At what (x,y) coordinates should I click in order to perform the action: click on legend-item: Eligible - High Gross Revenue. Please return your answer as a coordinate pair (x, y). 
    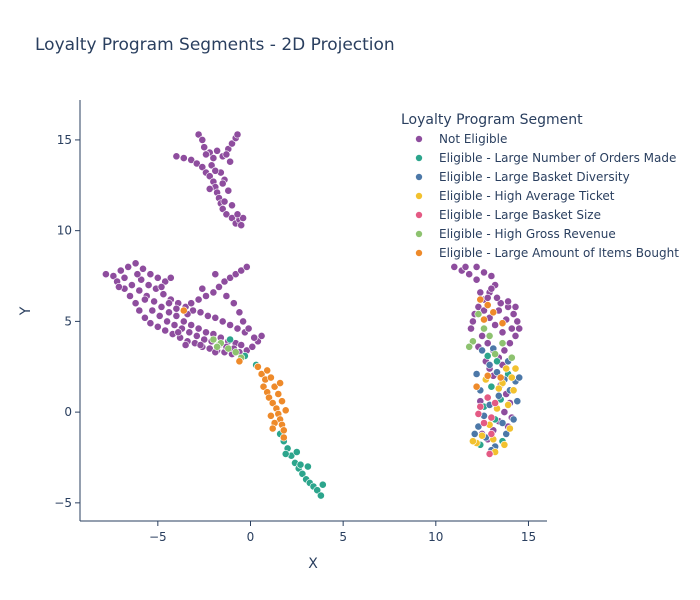
    Looking at the image, I should click on (515, 234).